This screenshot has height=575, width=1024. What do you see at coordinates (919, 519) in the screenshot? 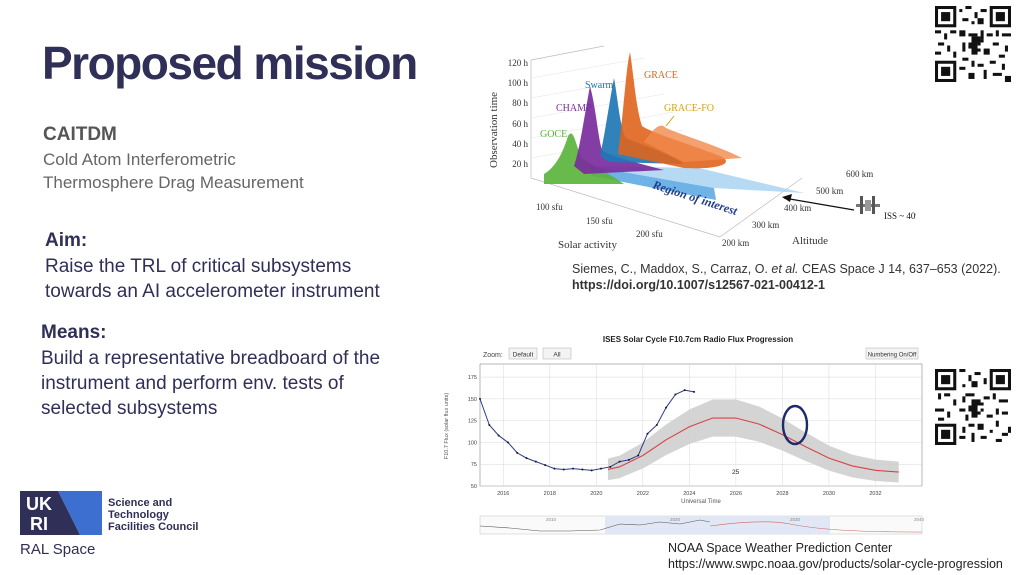
I see `nav-tick: 2040` at bounding box center [919, 519].